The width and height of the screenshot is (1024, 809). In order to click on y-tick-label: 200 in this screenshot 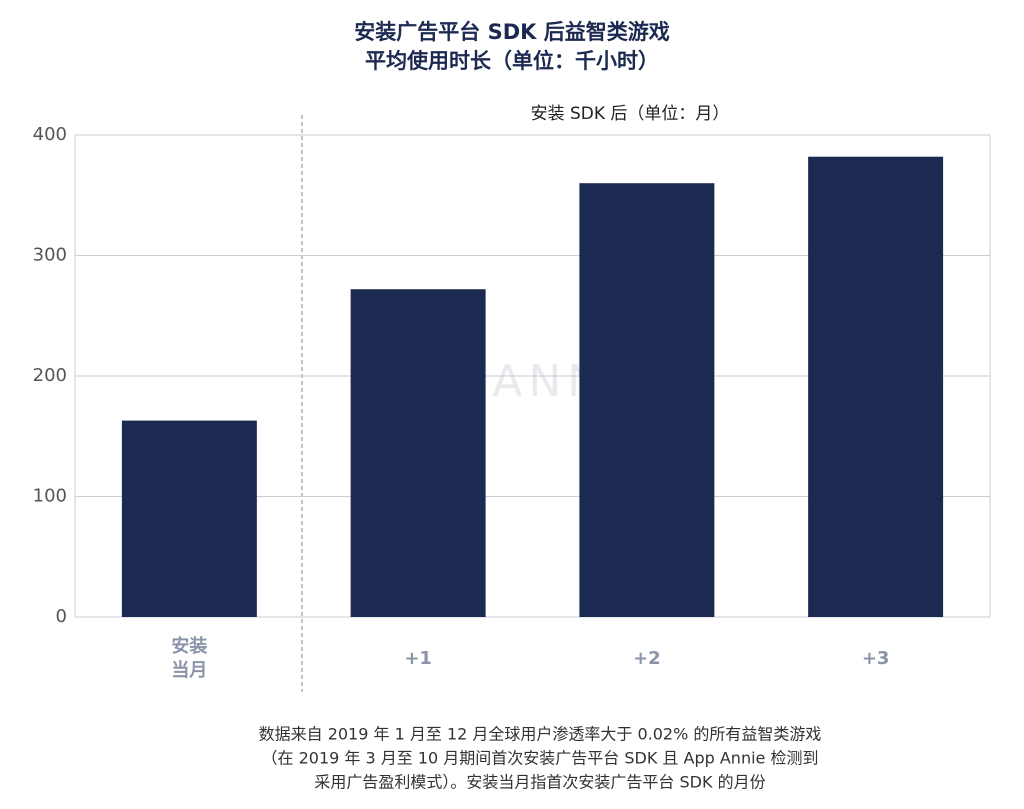, I will do `click(50, 375)`.